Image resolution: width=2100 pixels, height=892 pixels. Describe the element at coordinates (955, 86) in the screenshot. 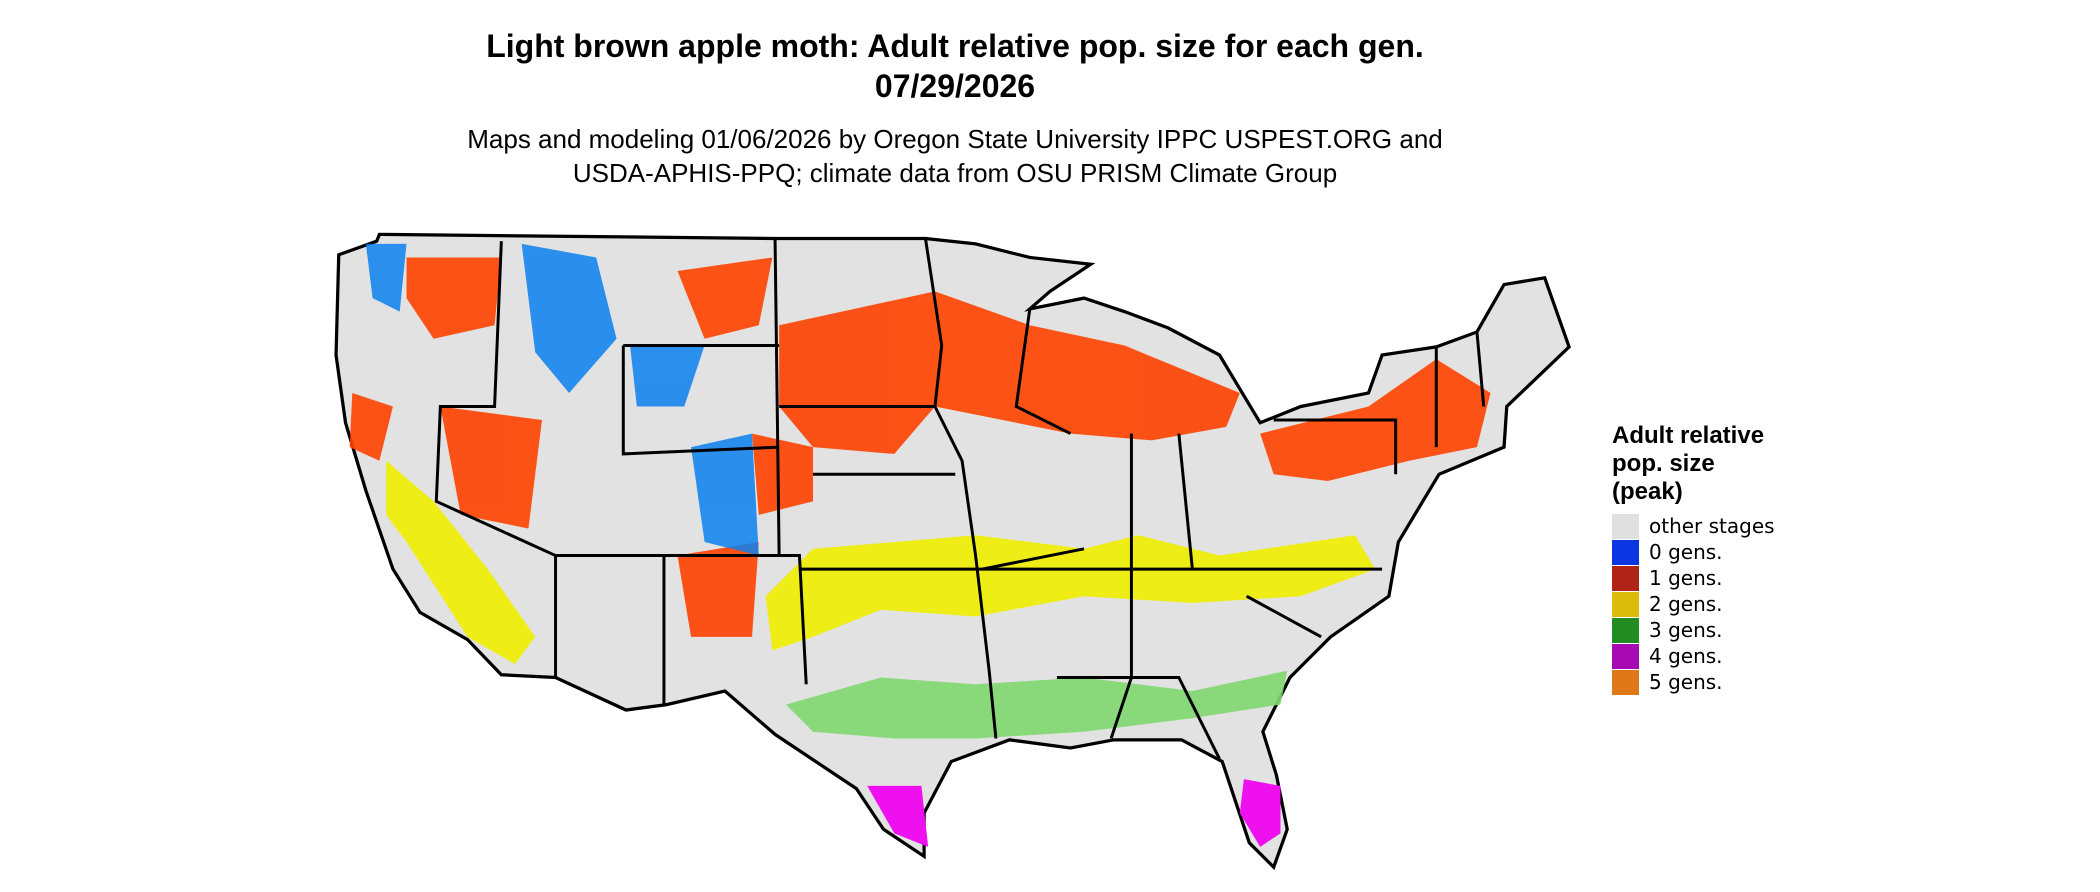

I see `title-date: 07/29/2026` at that location.